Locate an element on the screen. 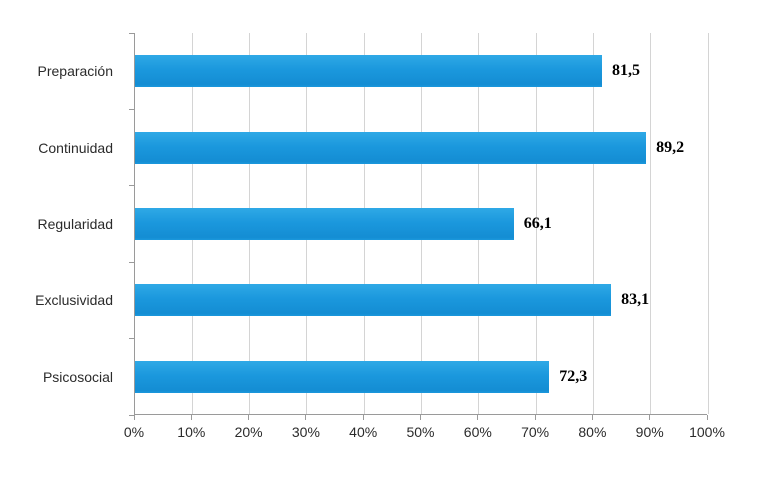 The image size is (772, 477). x-tick-label-70: 70% is located at coordinates (535, 432).